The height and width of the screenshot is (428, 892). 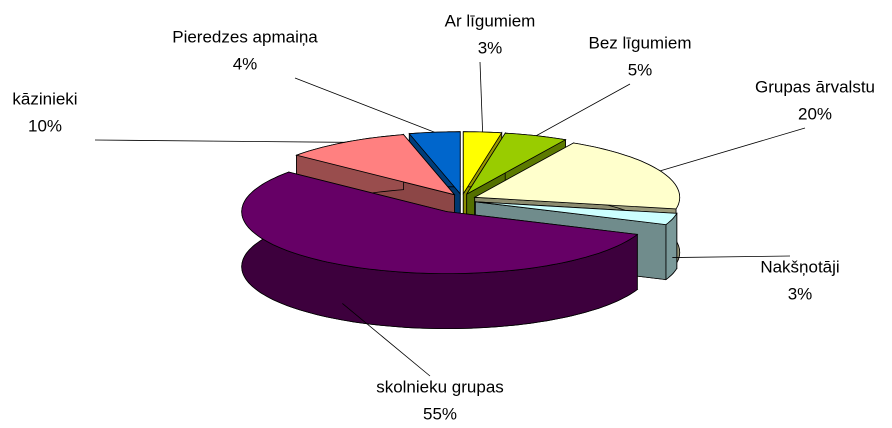 I want to click on slice-label: Nakšņotāji, so click(x=799, y=266).